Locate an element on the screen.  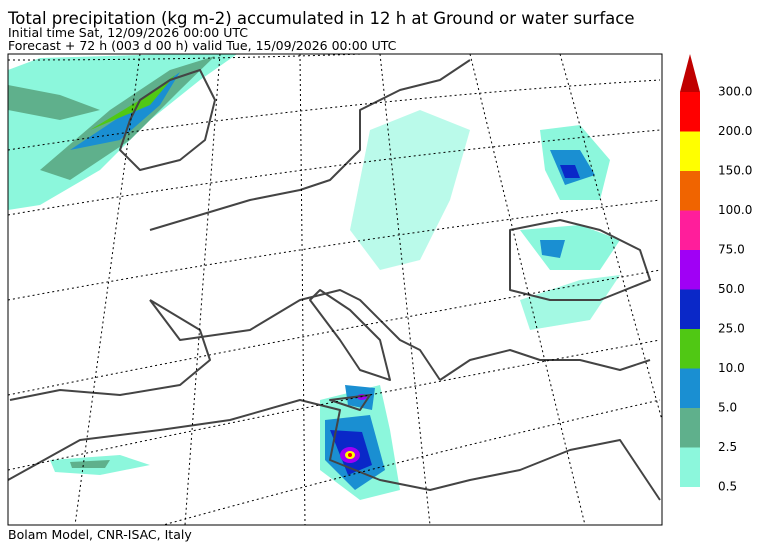
colorbar-label: 5.0 is located at coordinates (727, 408).